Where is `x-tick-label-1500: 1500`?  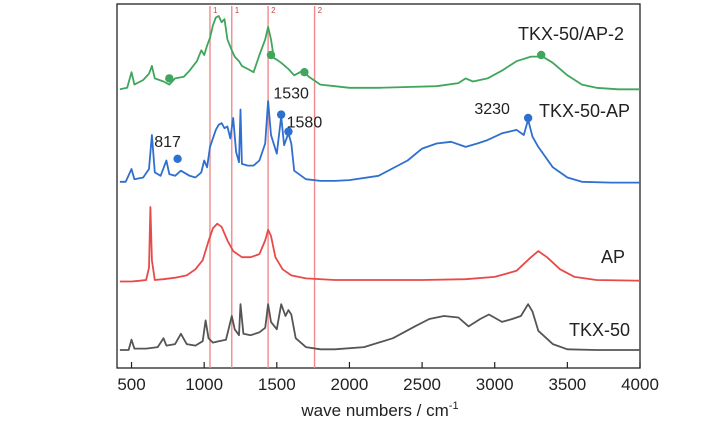 x-tick-label-1500: 1500 is located at coordinates (277, 384).